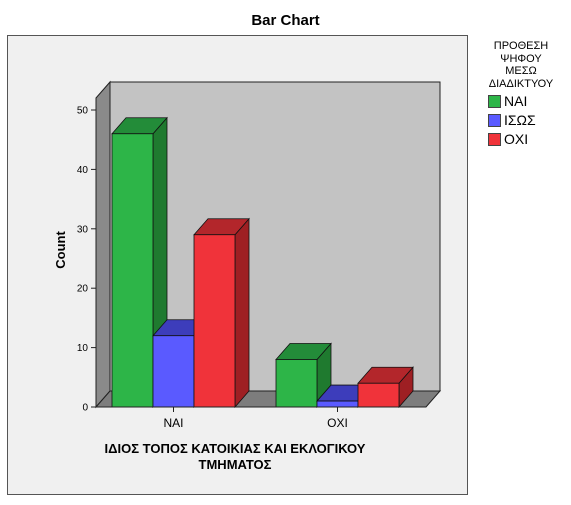 The height and width of the screenshot is (505, 571). What do you see at coordinates (516, 101) in the screenshot?
I see `legend-label-0: ΝΑΙ` at bounding box center [516, 101].